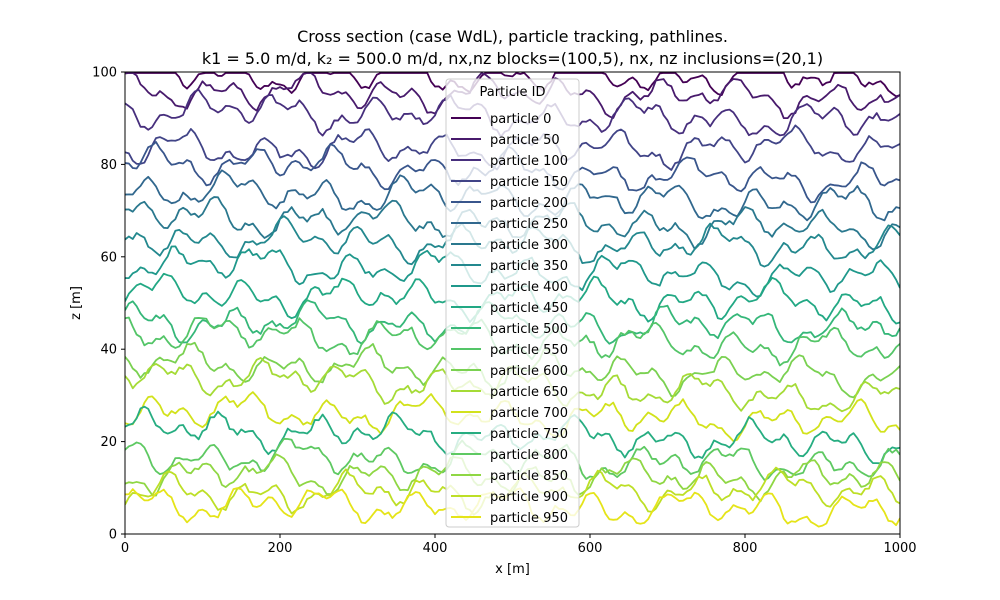 This screenshot has height=600, width=1000. Describe the element at coordinates (280, 548) in the screenshot. I see `x-tick-label: 200` at that location.